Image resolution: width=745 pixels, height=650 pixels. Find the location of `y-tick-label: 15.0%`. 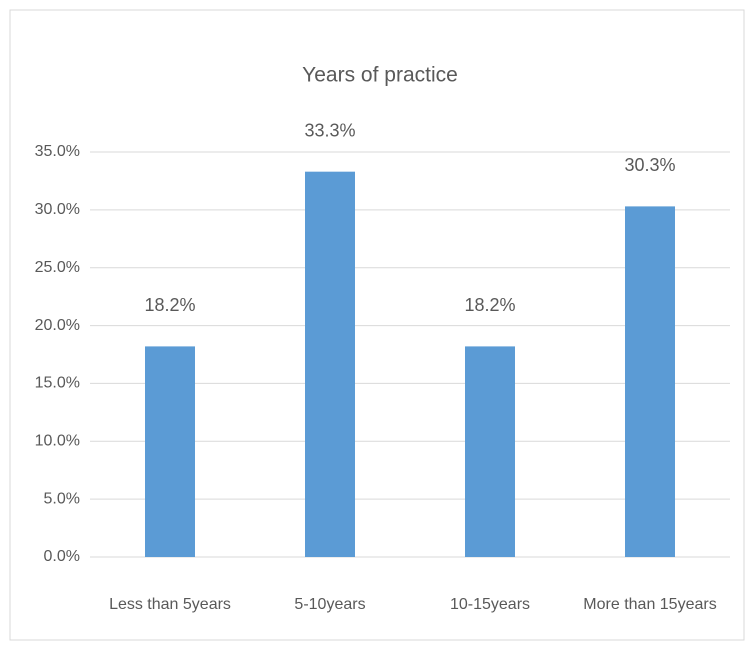

y-tick-label: 15.0% is located at coordinates (57, 383).